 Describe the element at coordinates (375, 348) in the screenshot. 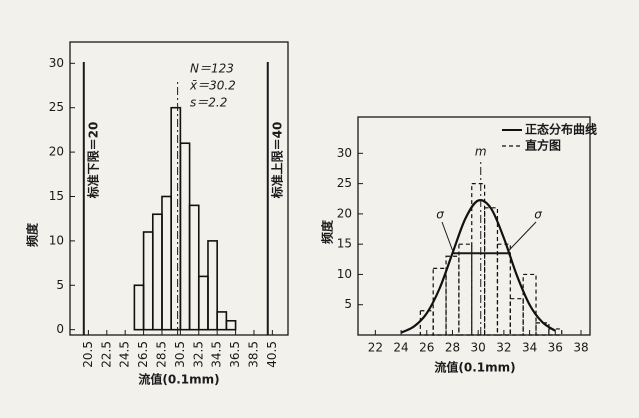

I see `x-tick-label: 22` at that location.